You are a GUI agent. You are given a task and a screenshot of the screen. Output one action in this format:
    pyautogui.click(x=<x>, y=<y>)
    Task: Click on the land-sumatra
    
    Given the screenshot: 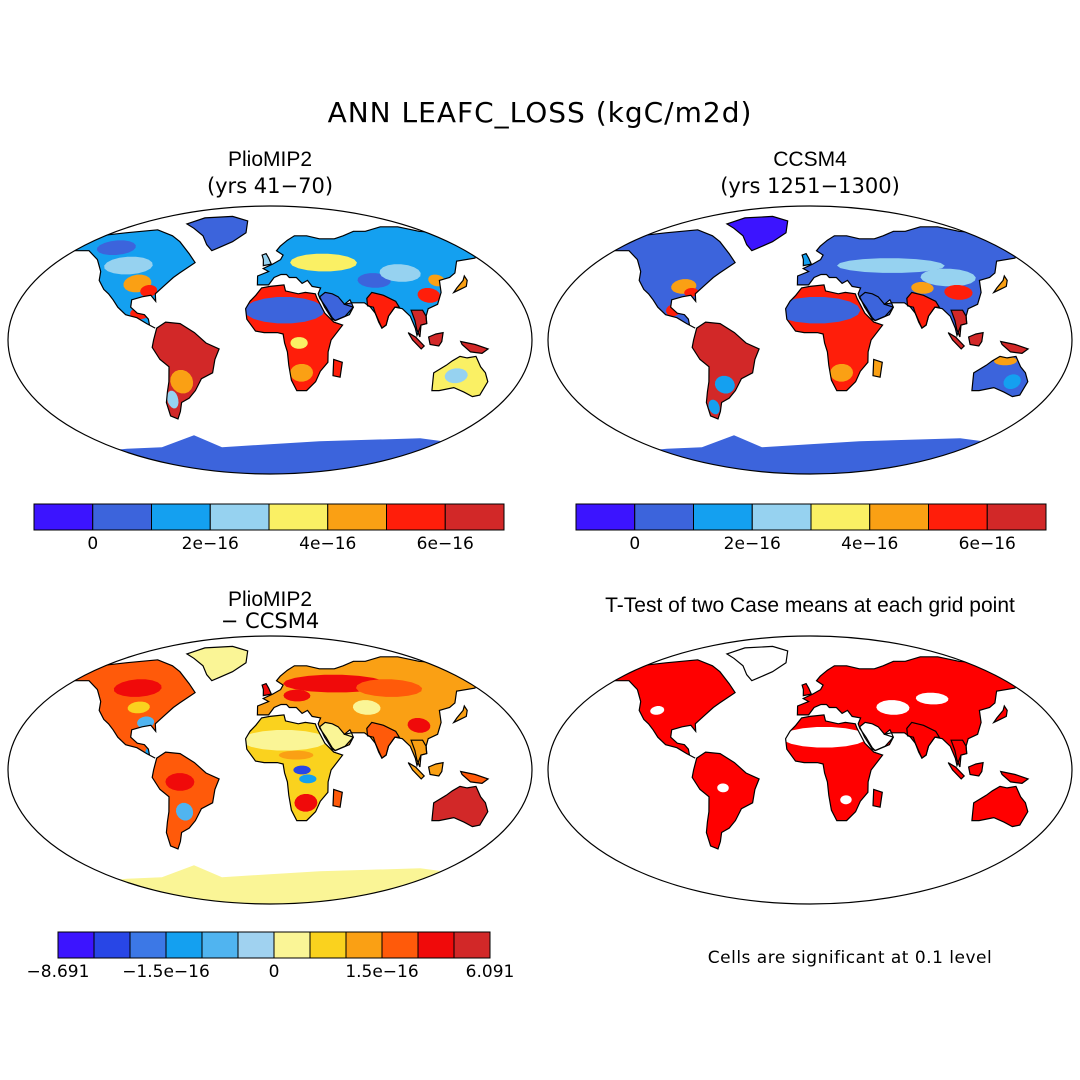 What is the action you would take?
    pyautogui.click(x=956, y=340)
    